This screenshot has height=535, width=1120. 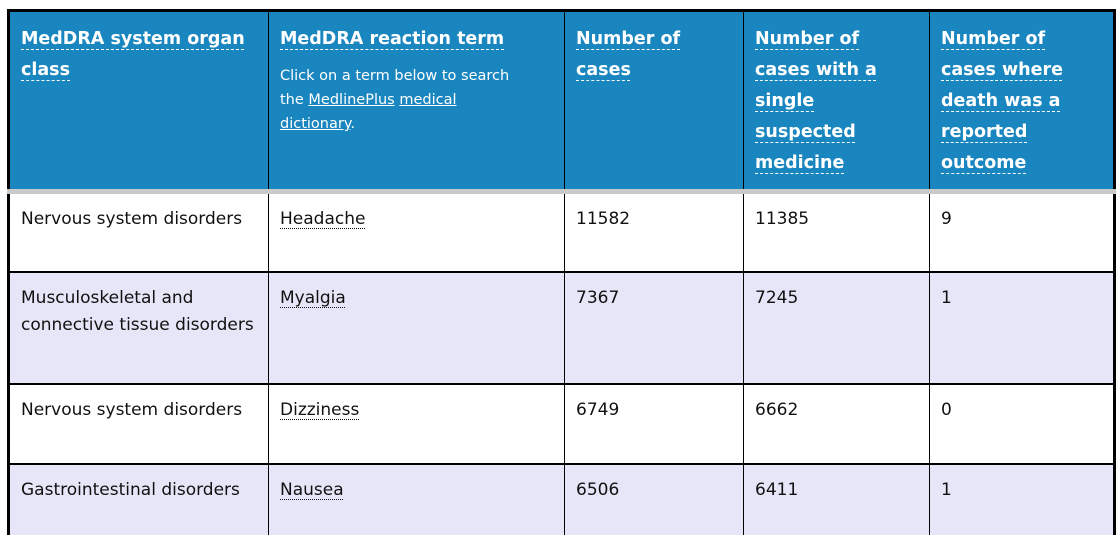 What do you see at coordinates (836, 327) in the screenshot?
I see `cell-single-suspected: 7245` at bounding box center [836, 327].